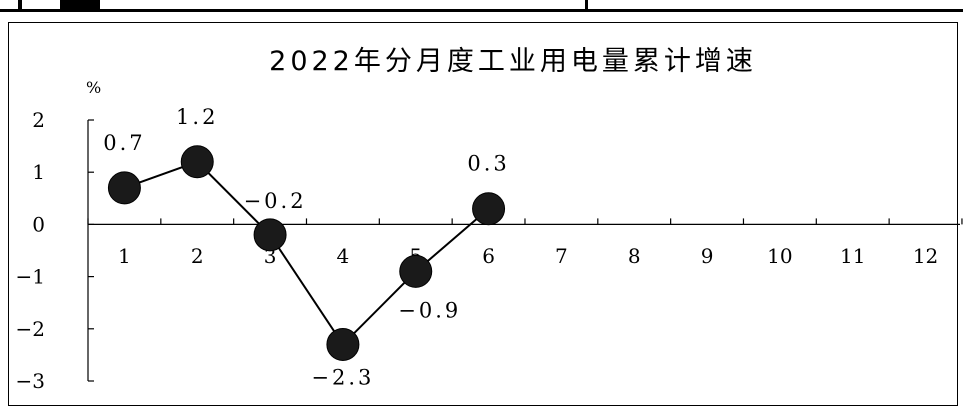 Image resolution: width=963 pixels, height=411 pixels. I want to click on y-tick-label: −2, so click(30, 329).